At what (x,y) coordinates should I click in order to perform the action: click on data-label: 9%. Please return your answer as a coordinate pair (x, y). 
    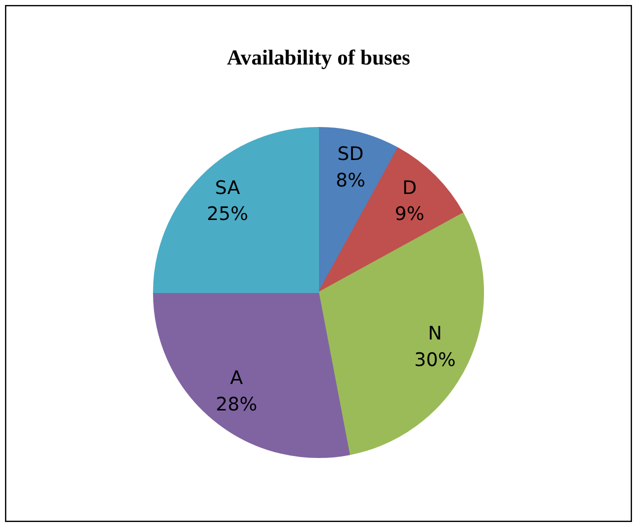
    Looking at the image, I should click on (409, 215).